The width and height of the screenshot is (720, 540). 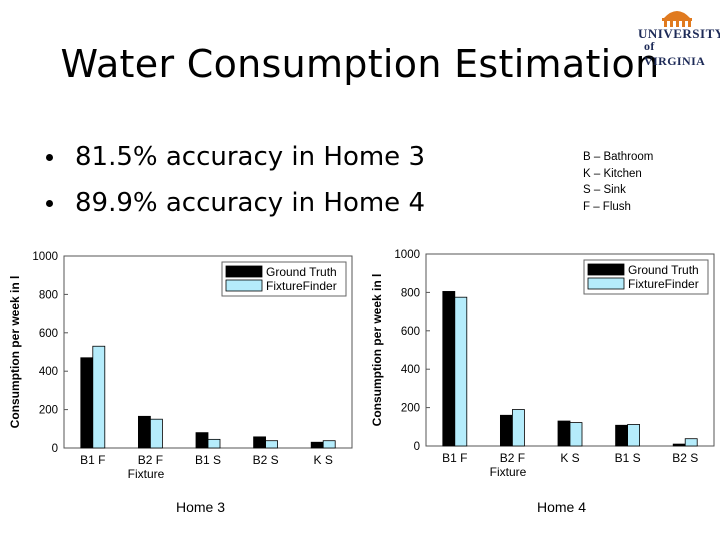 What do you see at coordinates (562, 507) in the screenshot?
I see `caption-home-4: Home 4` at bounding box center [562, 507].